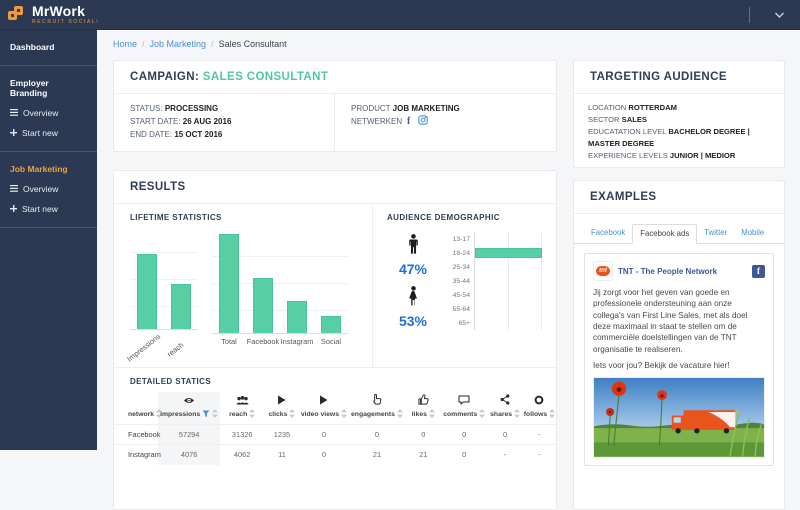 Image resolution: width=800 pixels, height=510 pixels. Describe the element at coordinates (413, 244) in the screenshot. I see `male-icon` at that location.